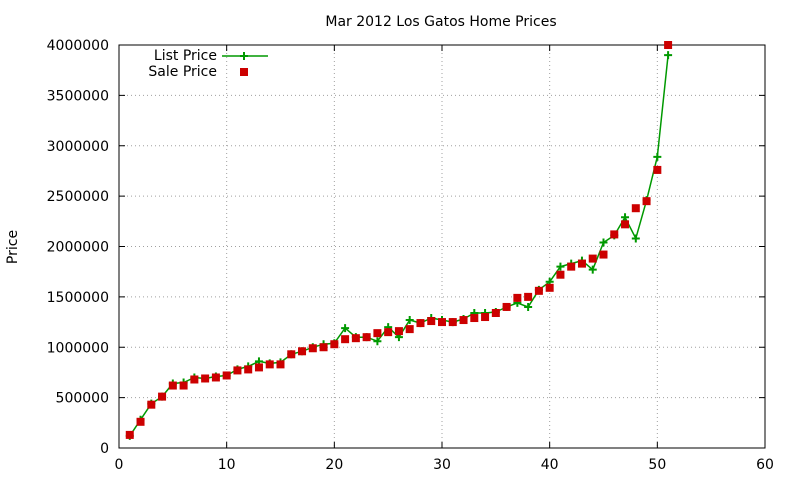 The width and height of the screenshot is (800, 480). What do you see at coordinates (244, 72) in the screenshot?
I see `legend-marker-sale-price` at bounding box center [244, 72].